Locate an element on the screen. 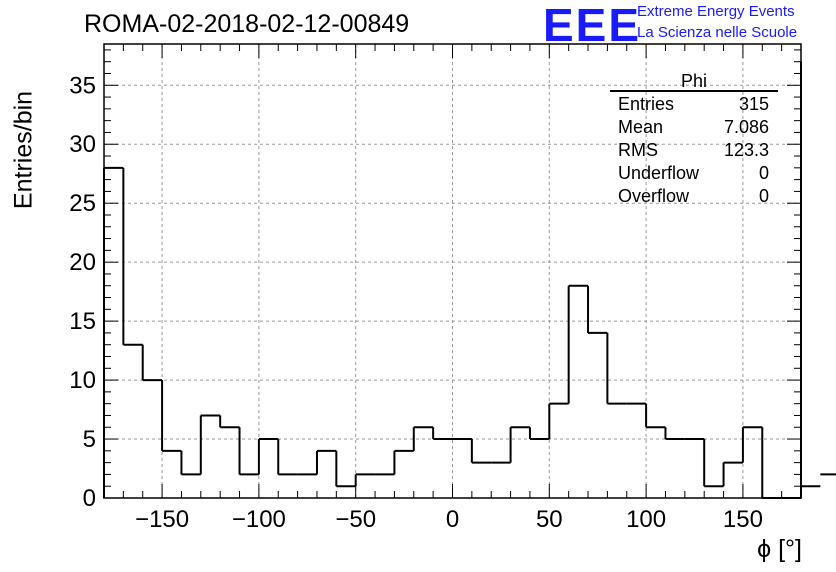  x-tick-label: 150 is located at coordinates (743, 519).